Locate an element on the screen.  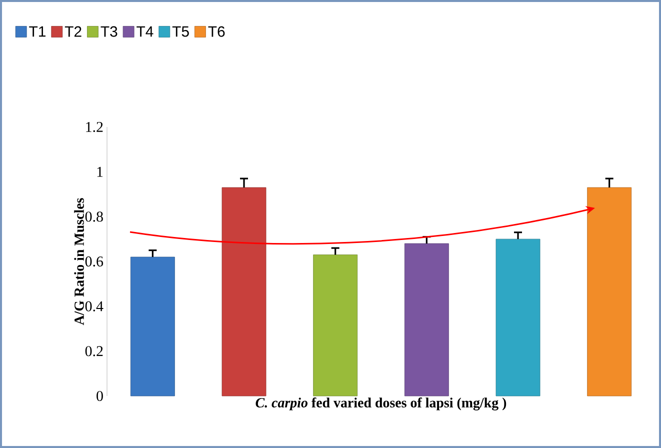
legend-label: T1 is located at coordinates (37, 31).